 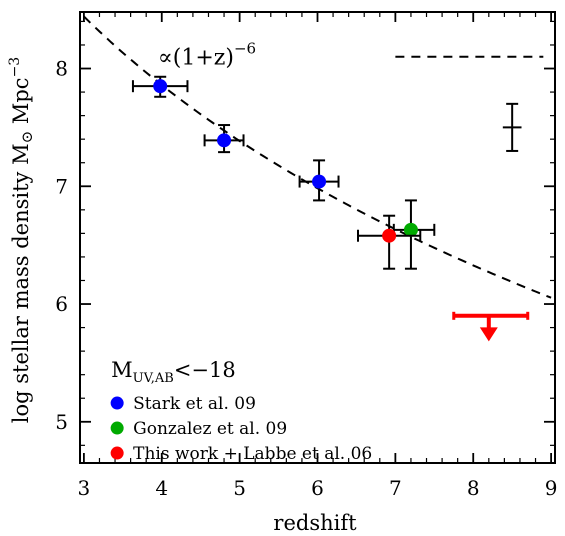 I want to click on y-axis-label: log stellar mass density M⊙ Mpc−3, so click(x=21, y=240).